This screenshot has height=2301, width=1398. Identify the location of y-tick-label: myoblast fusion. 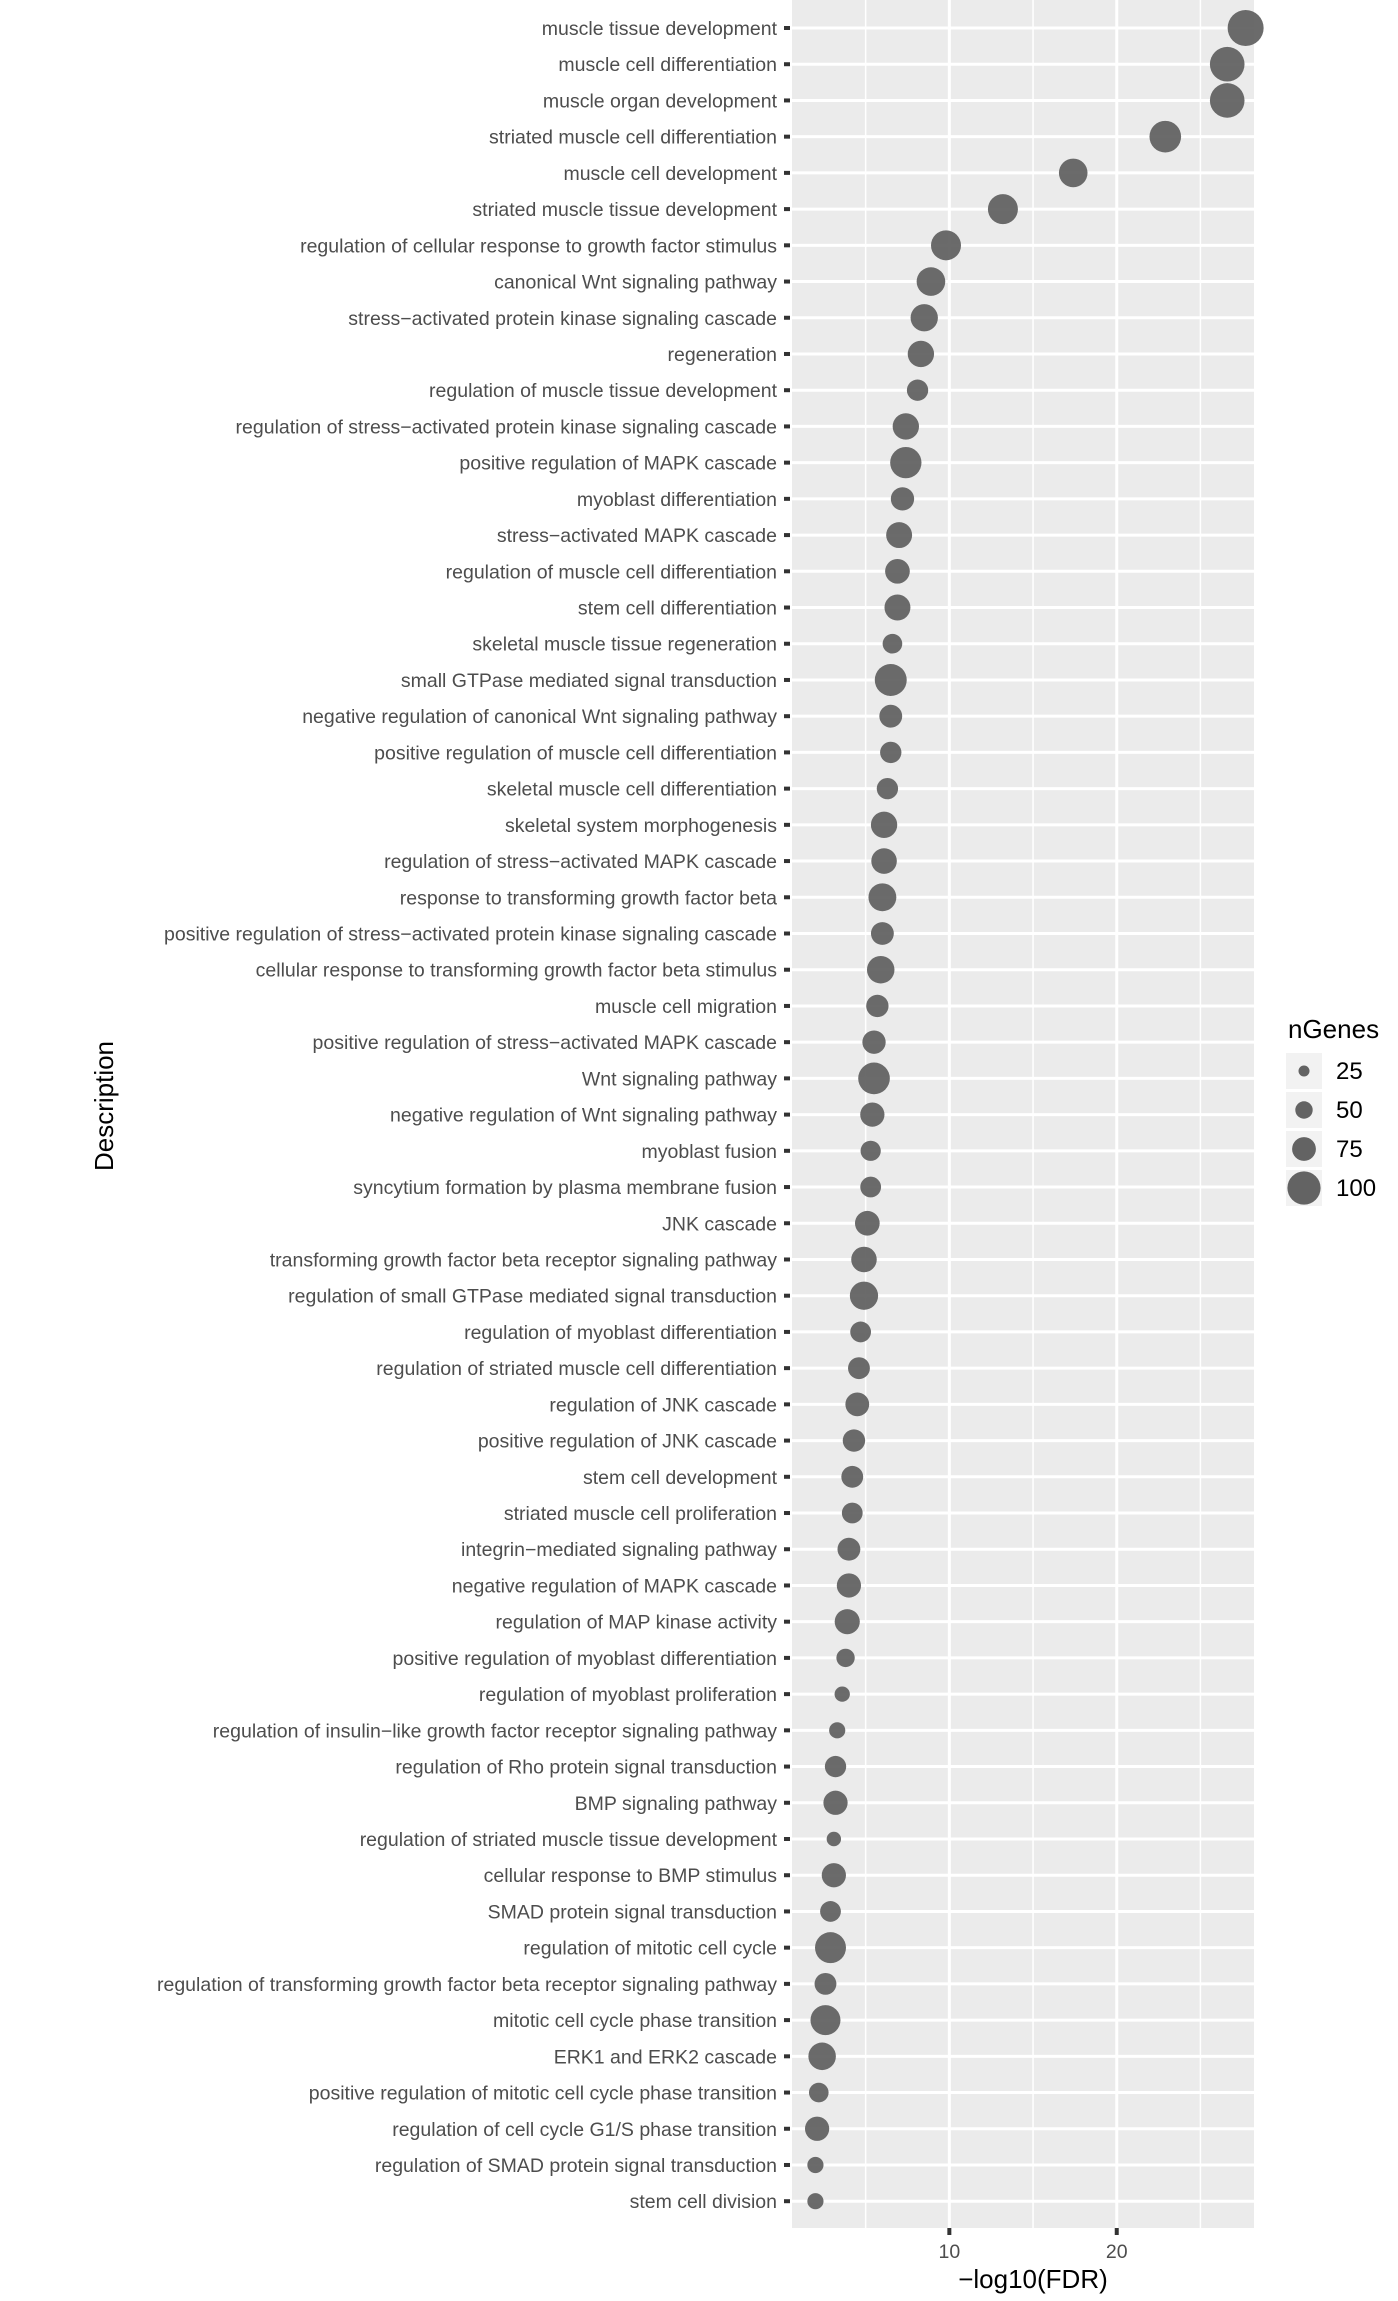
(709, 1152).